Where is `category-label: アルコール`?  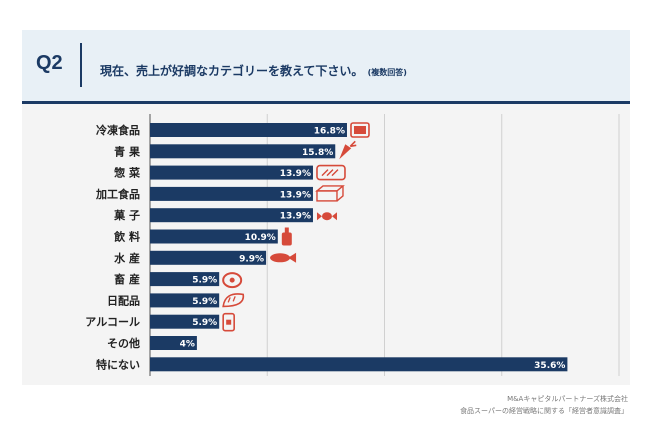 category-label: アルコール is located at coordinates (112, 322).